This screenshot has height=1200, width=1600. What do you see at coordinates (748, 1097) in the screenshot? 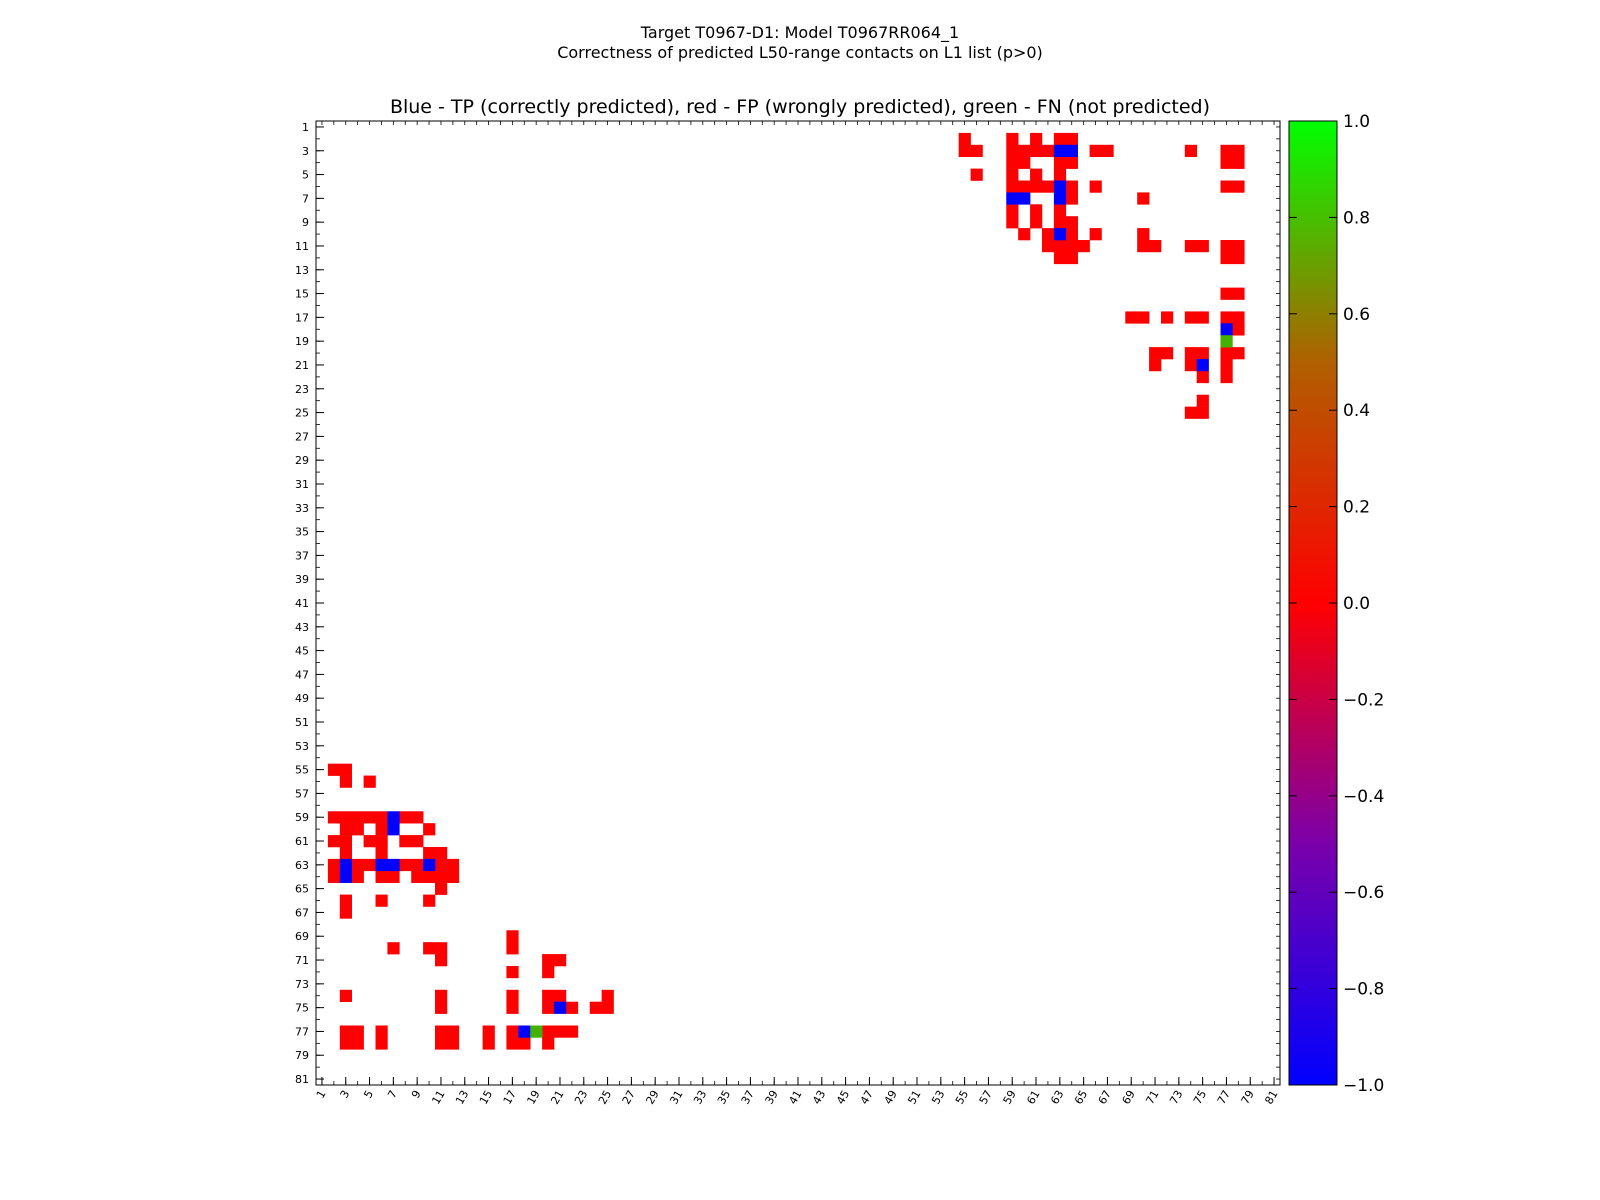
I see `x-tick-label: 37` at bounding box center [748, 1097].